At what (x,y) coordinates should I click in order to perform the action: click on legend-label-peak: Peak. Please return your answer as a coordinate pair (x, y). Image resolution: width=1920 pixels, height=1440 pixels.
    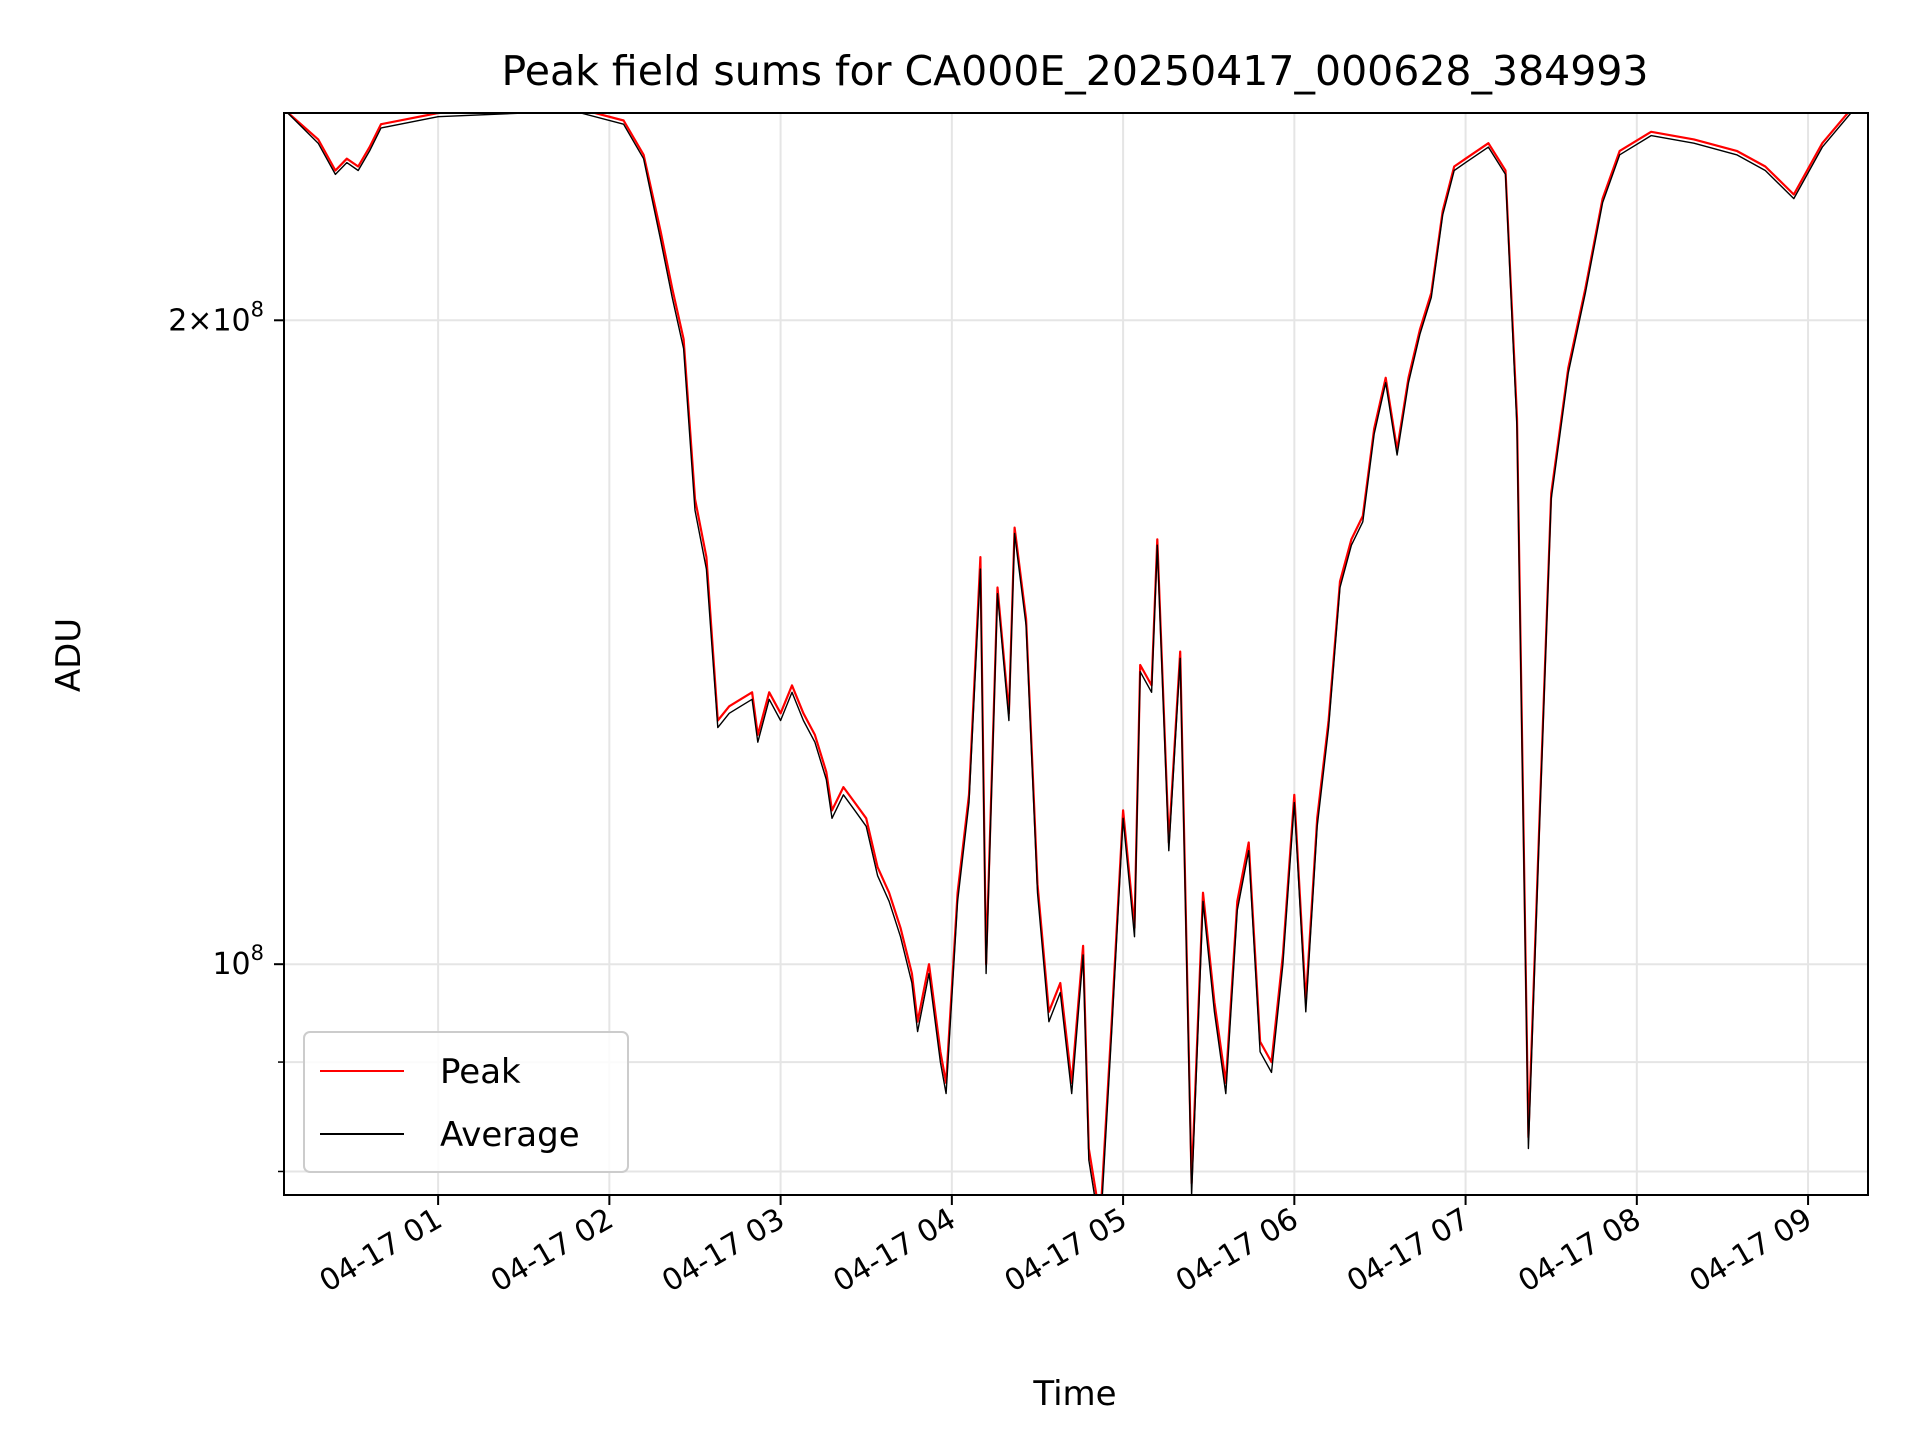
    Looking at the image, I should click on (480, 1072).